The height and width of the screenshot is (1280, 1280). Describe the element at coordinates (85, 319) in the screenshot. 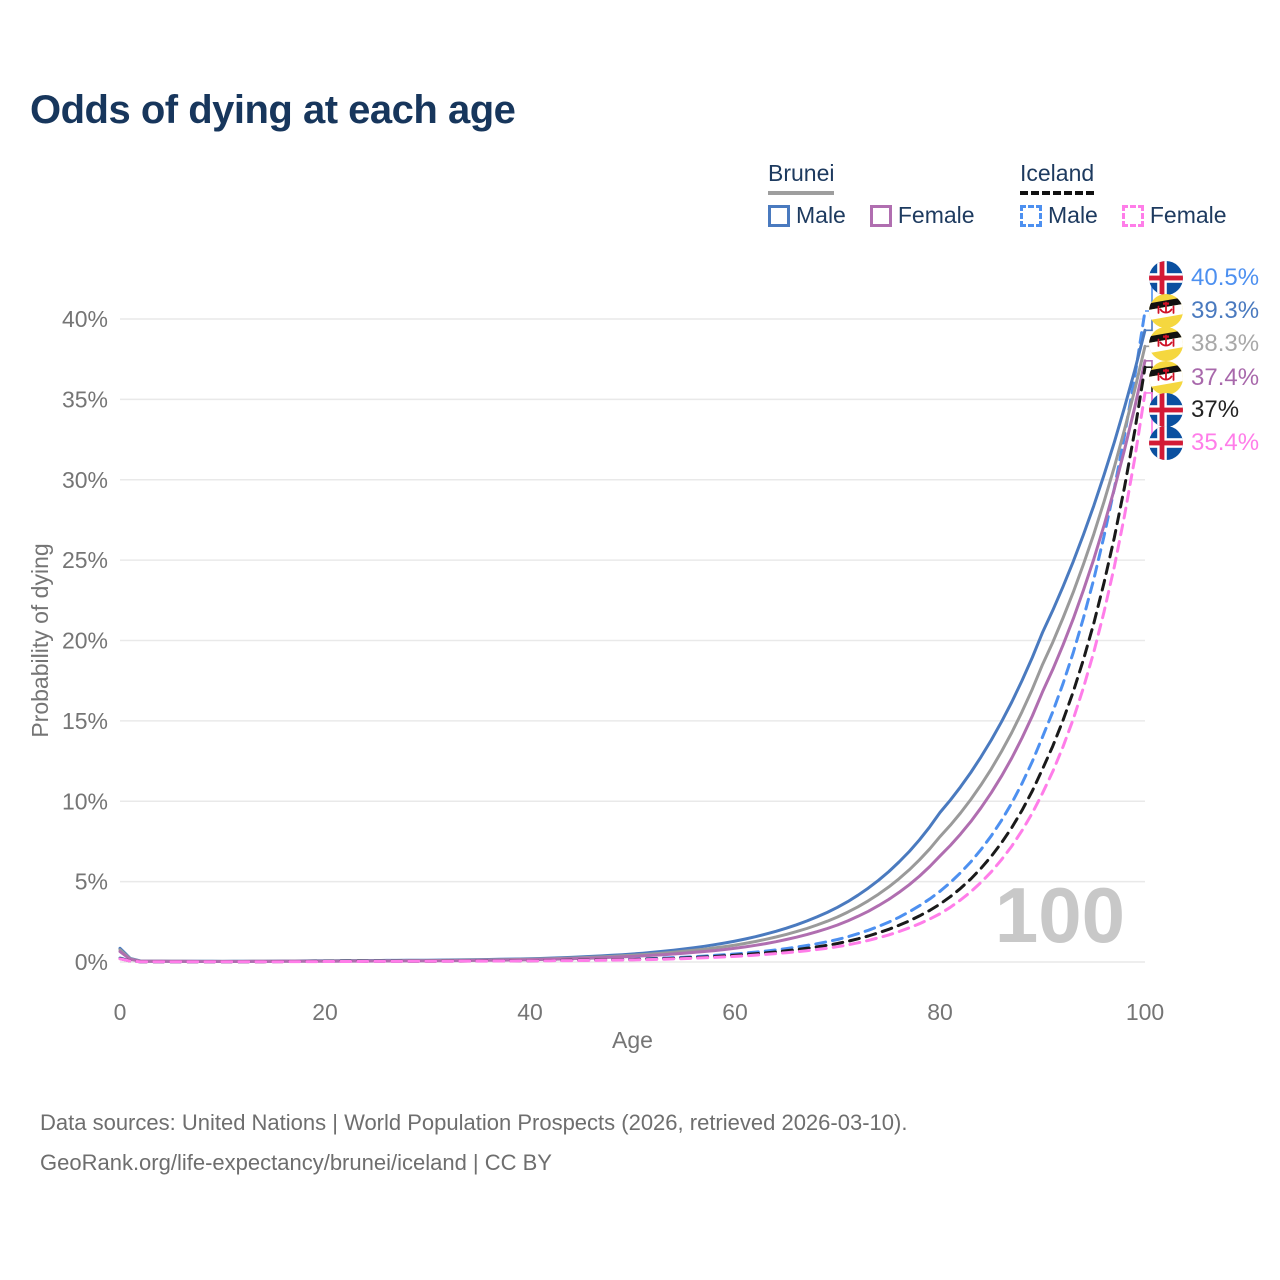

I see `y-tick-label-40: 40%` at that location.